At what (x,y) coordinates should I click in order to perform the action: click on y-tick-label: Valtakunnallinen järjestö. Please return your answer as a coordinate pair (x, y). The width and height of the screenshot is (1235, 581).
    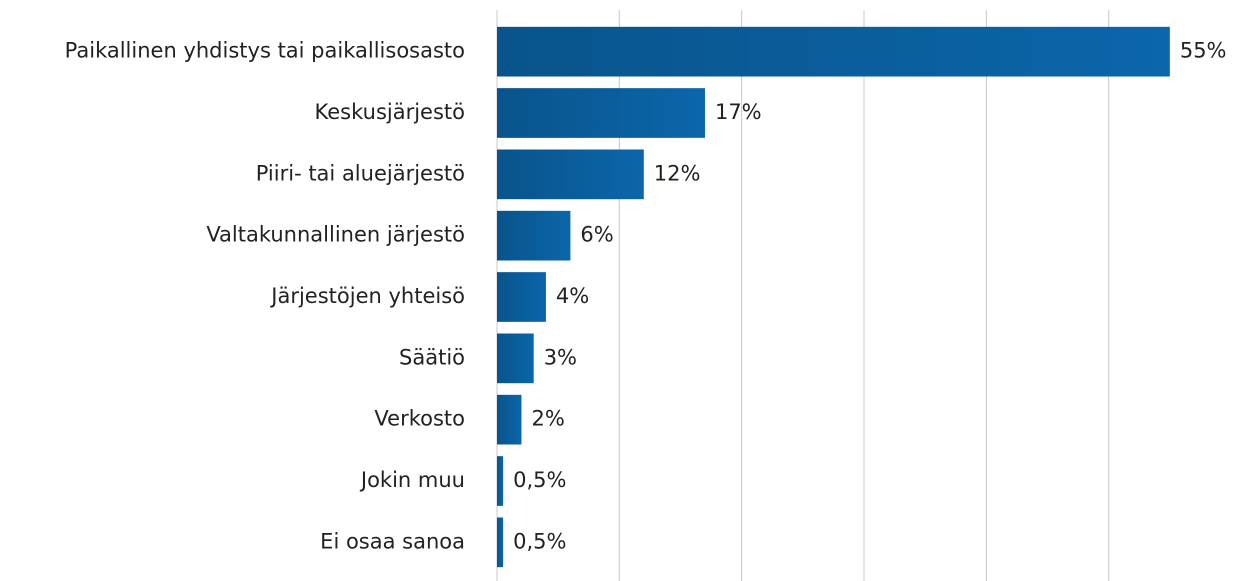
    Looking at the image, I should click on (335, 235).